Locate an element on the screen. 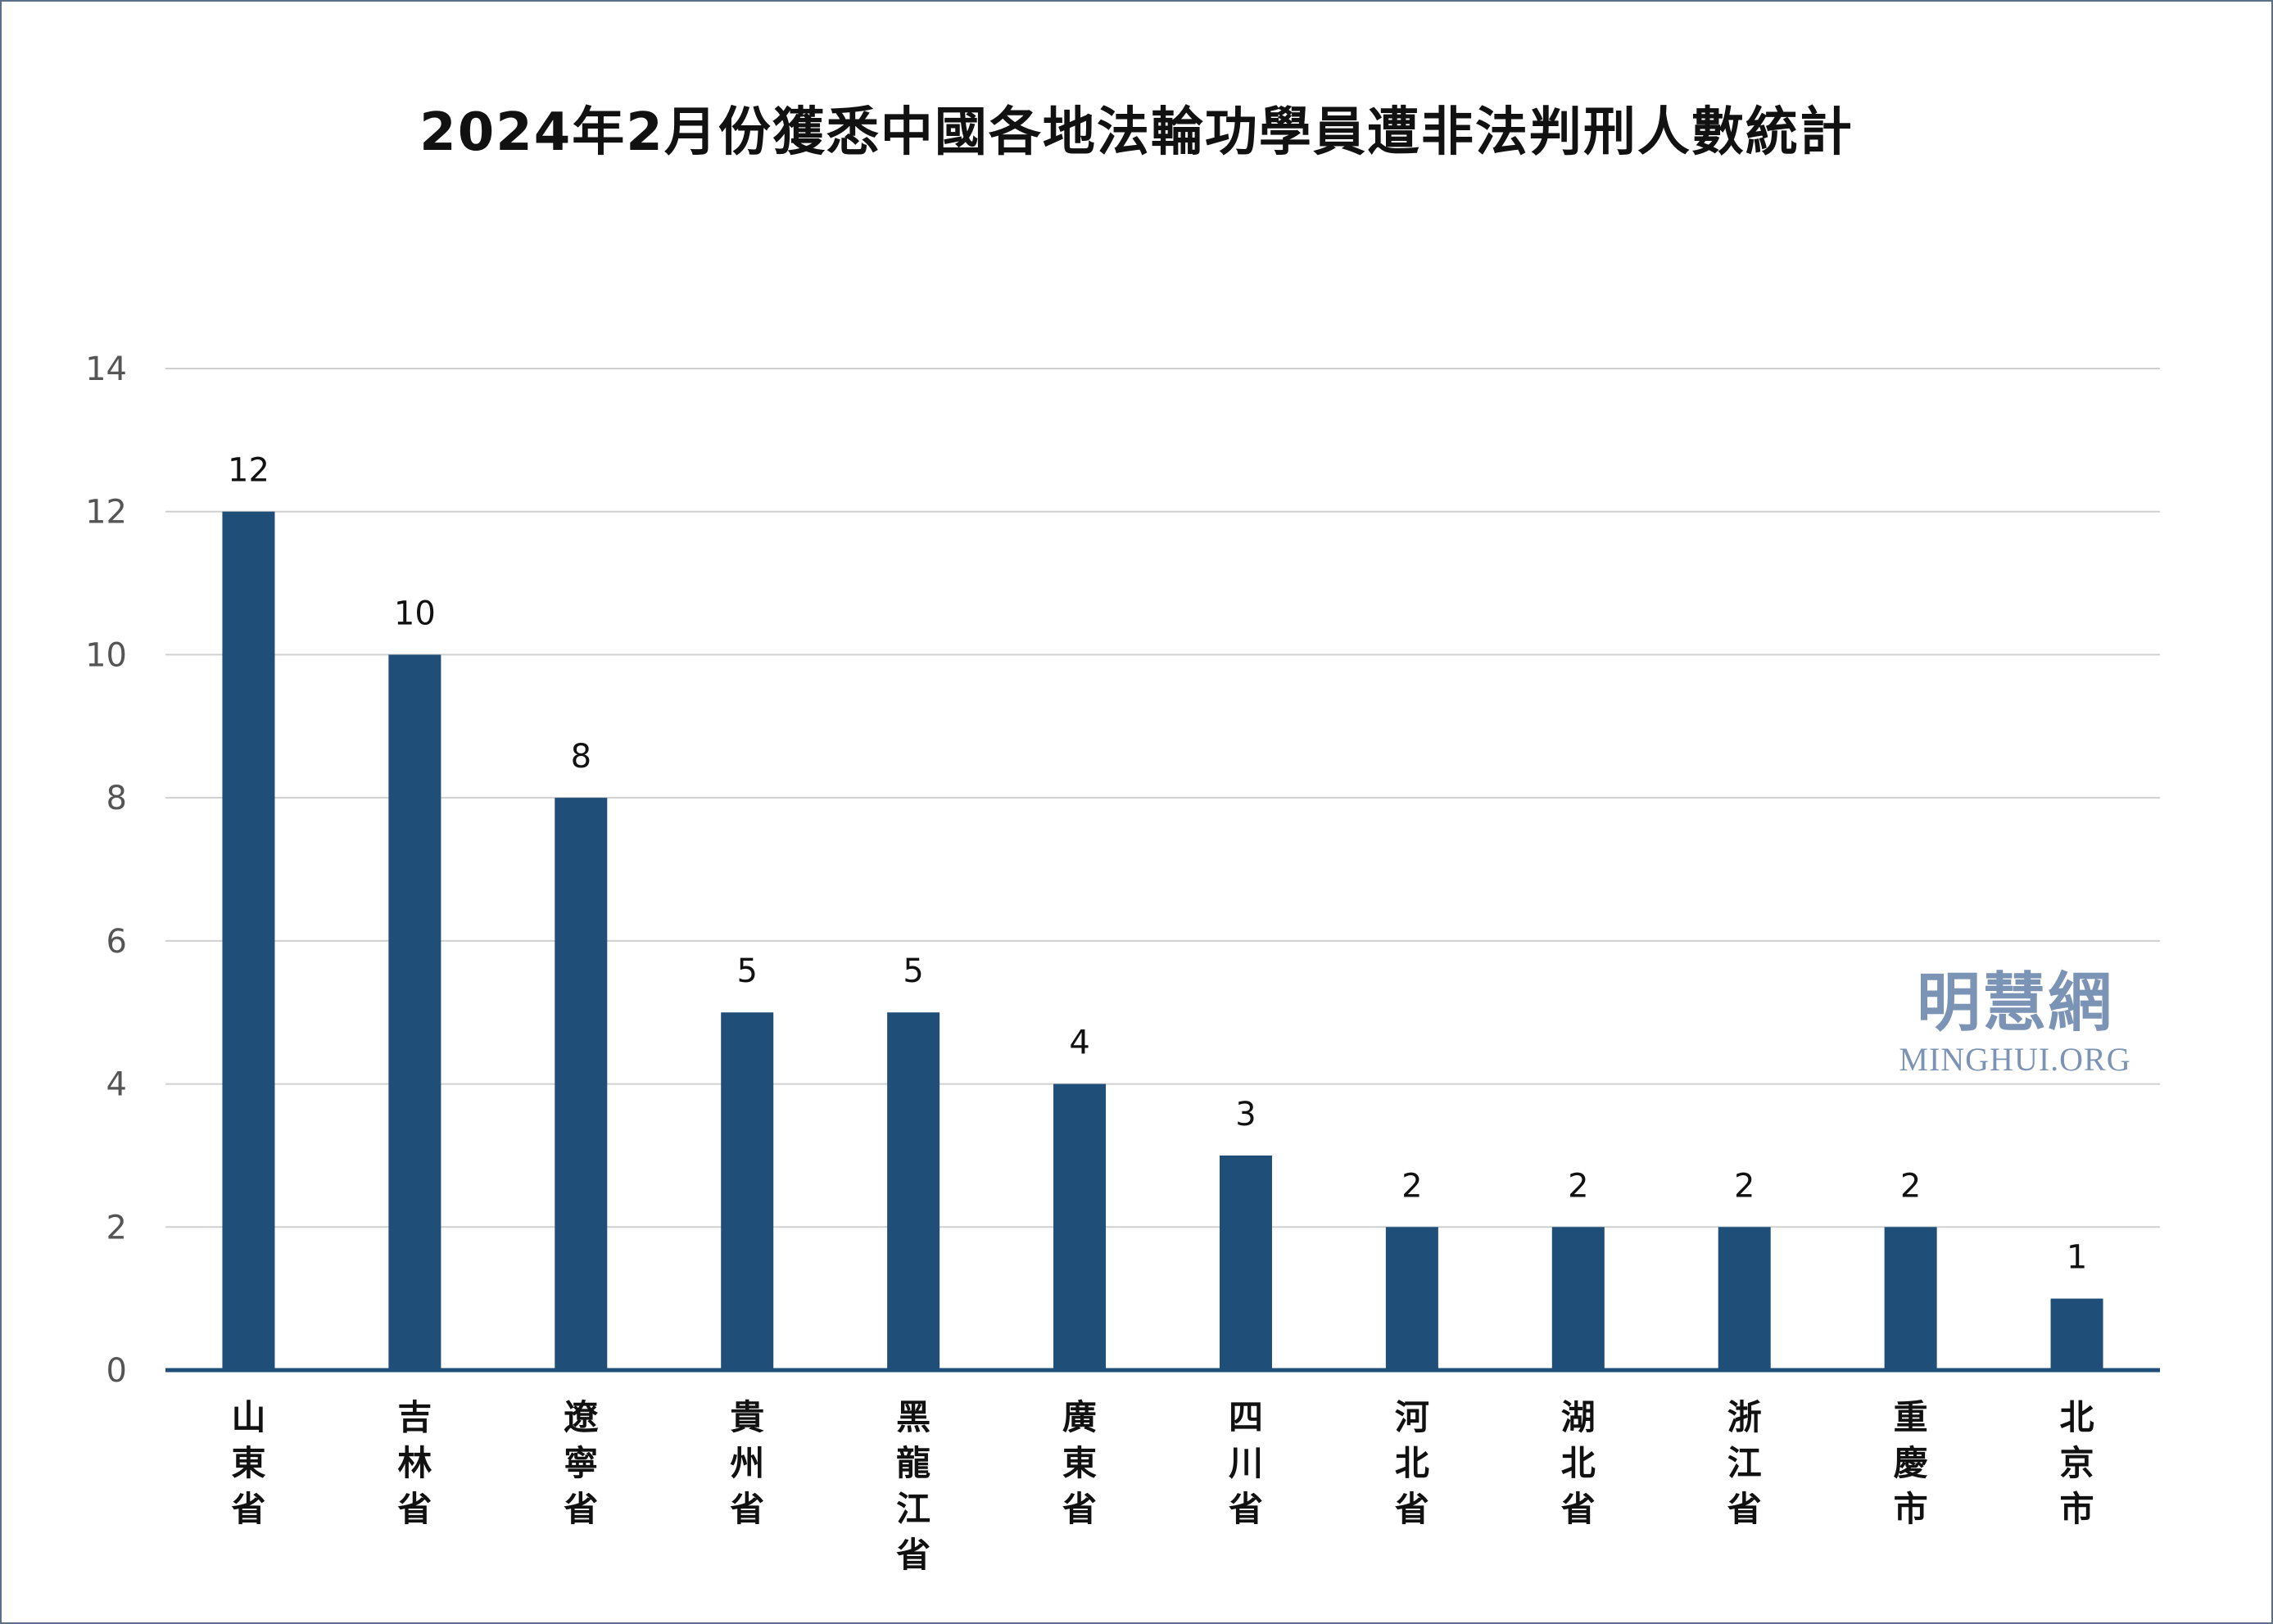 This screenshot has height=1624, width=2273. x-tick-label: 貴州省 is located at coordinates (747, 1463).